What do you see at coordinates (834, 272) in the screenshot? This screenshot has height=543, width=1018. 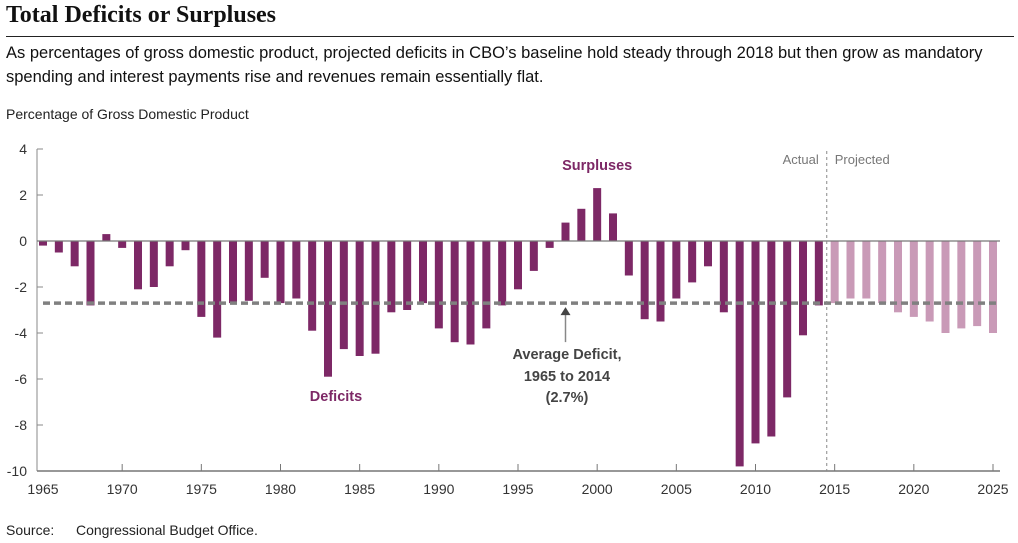 I see `bar-2015` at bounding box center [834, 272].